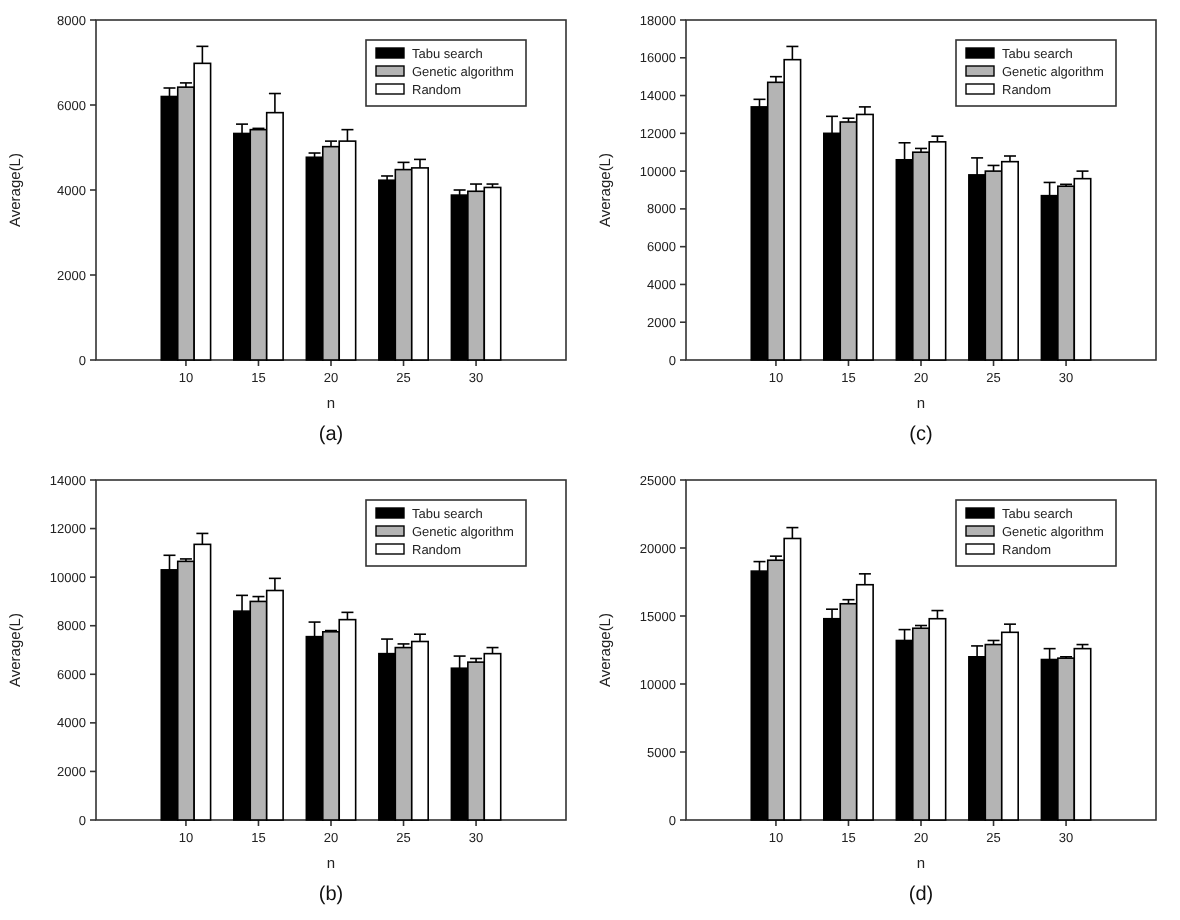  I want to click on text: (a), so click(331, 435).